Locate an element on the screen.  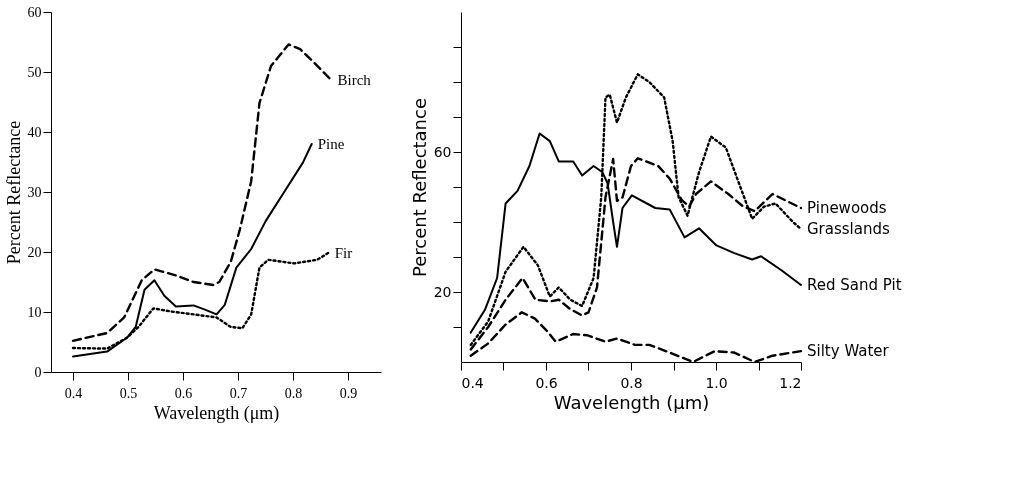
y-tick-label: 10 is located at coordinates (34, 312).